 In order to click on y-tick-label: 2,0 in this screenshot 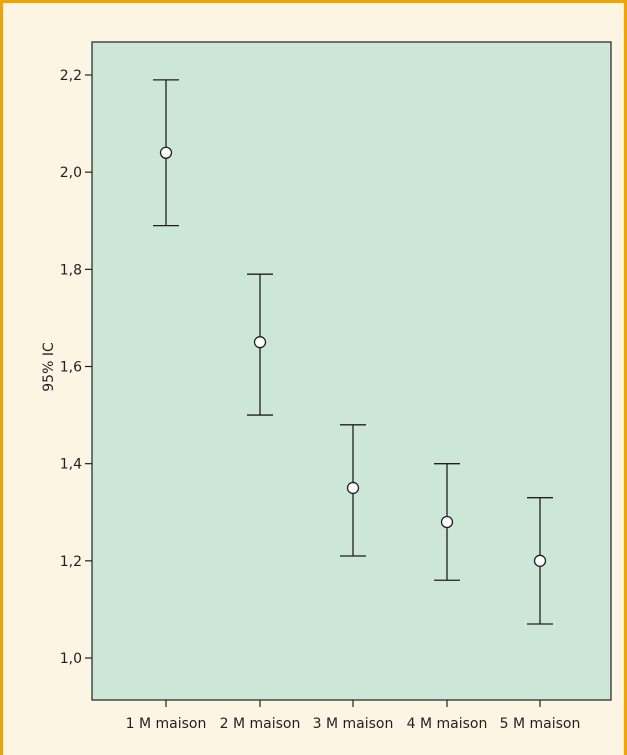, I will do `click(71, 173)`.